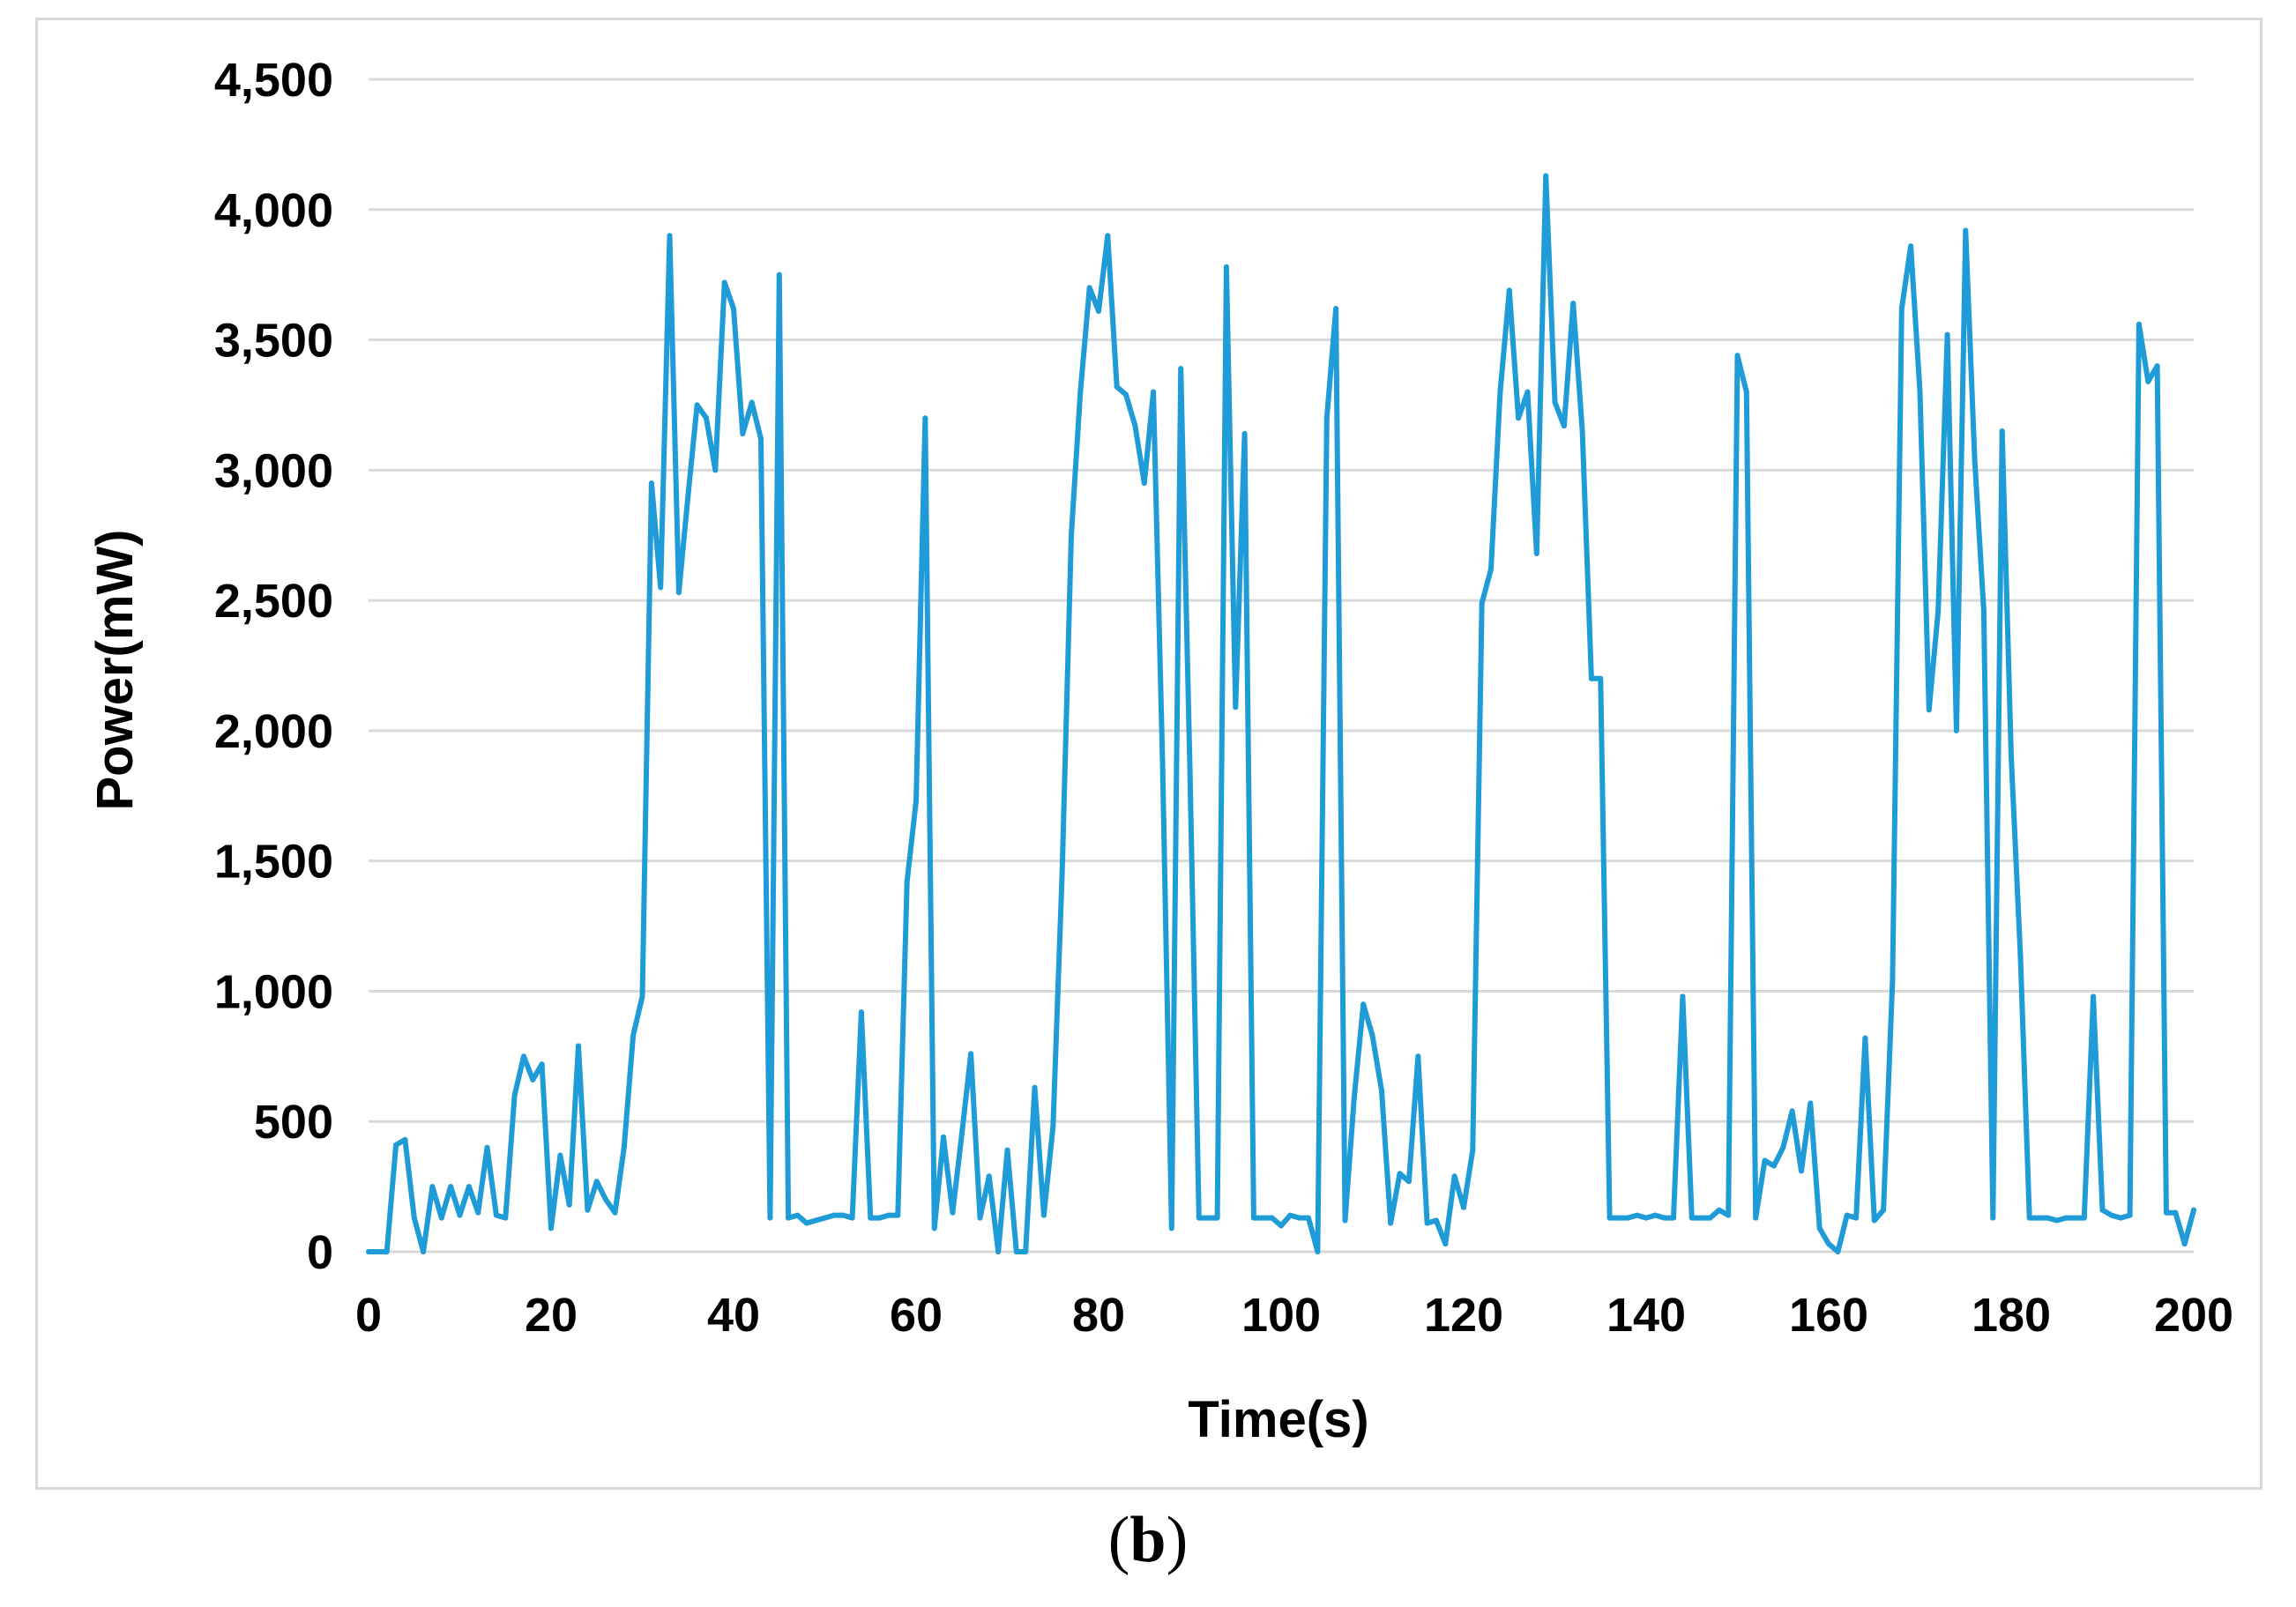 The height and width of the screenshot is (1607, 2296). Describe the element at coordinates (273, 601) in the screenshot. I see `y-tick-label: 2,500` at that location.